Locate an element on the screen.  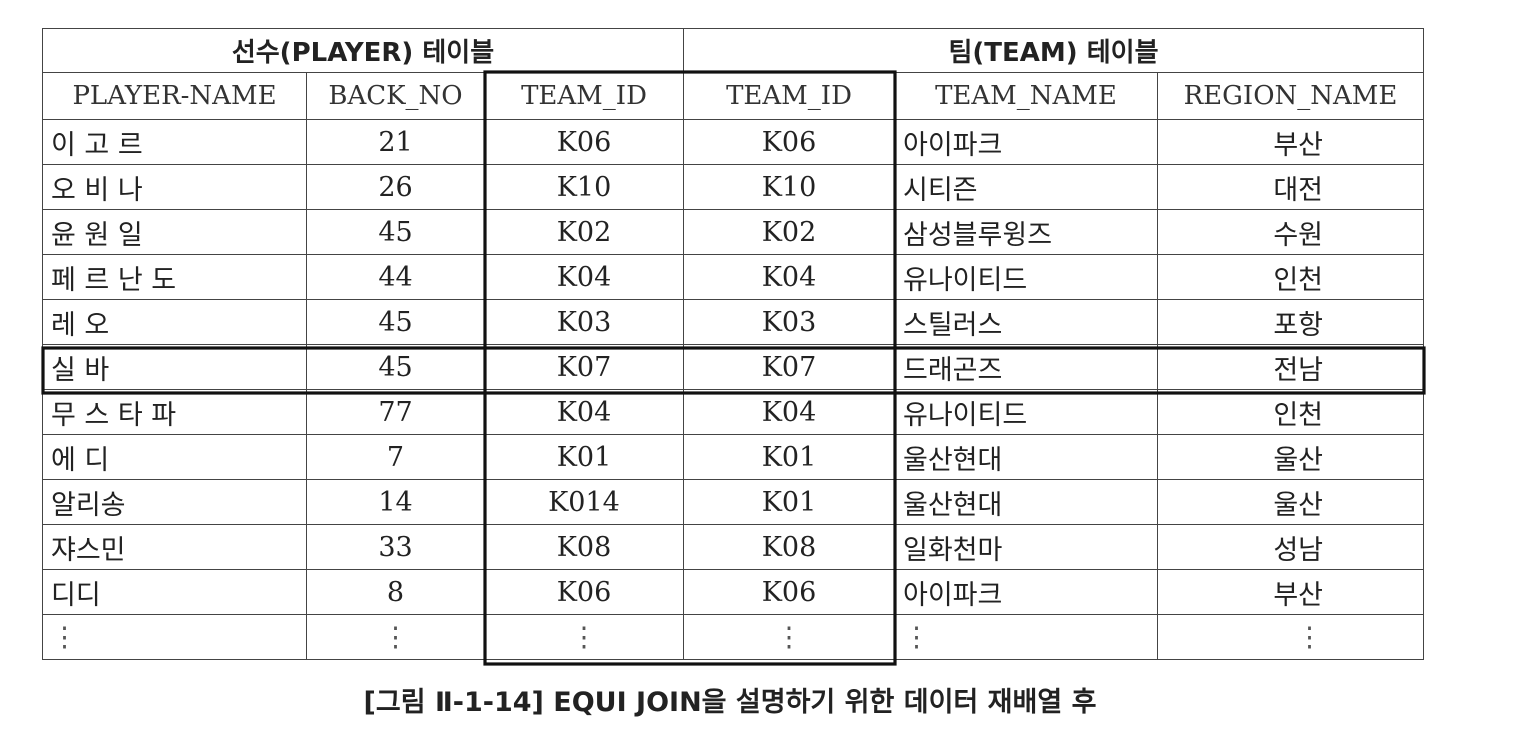
region-name-cell: ⋮ is located at coordinates (1290, 637).